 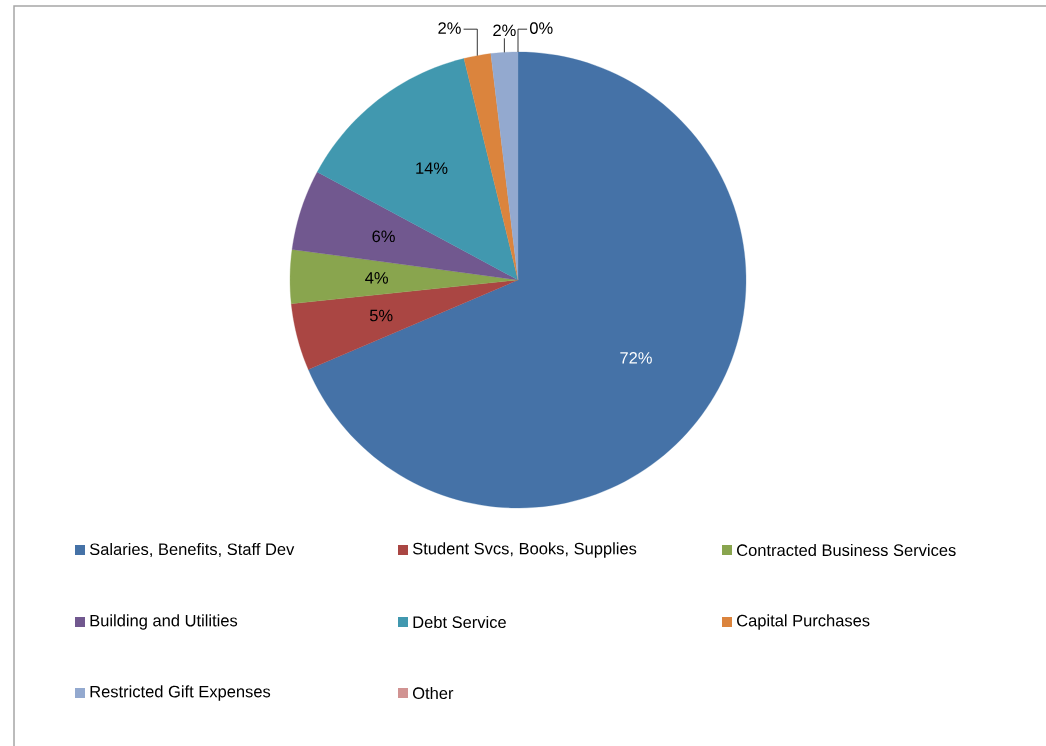 What do you see at coordinates (381, 315) in the screenshot?
I see `data-label: 5%` at bounding box center [381, 315].